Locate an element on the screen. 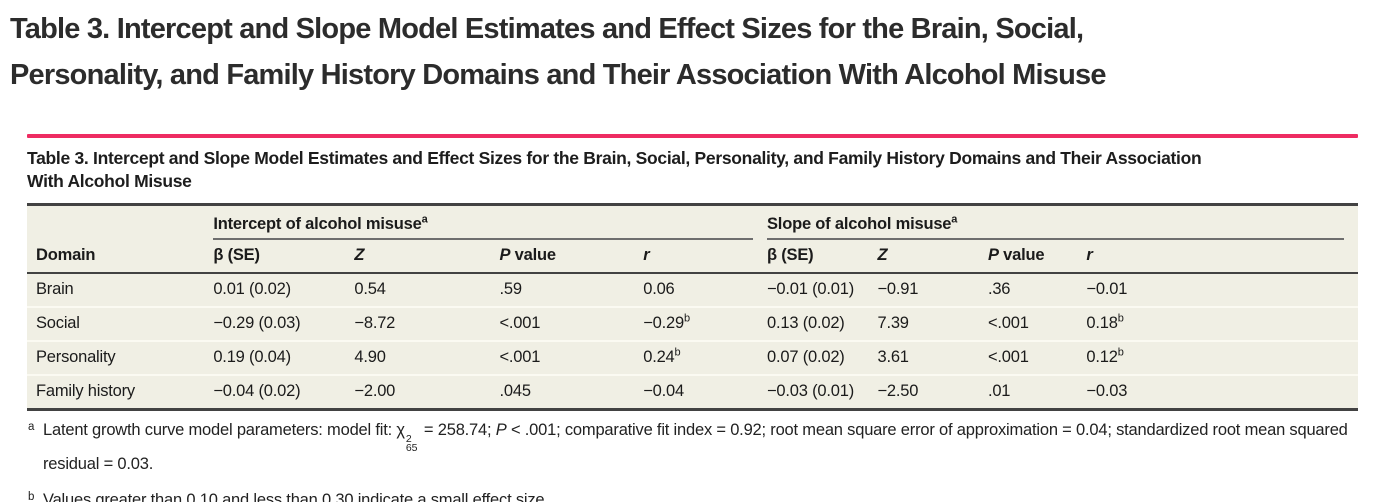 This screenshot has width=1378, height=502. cell-slope-beta: −0.01 (0.01) is located at coordinates (811, 289).